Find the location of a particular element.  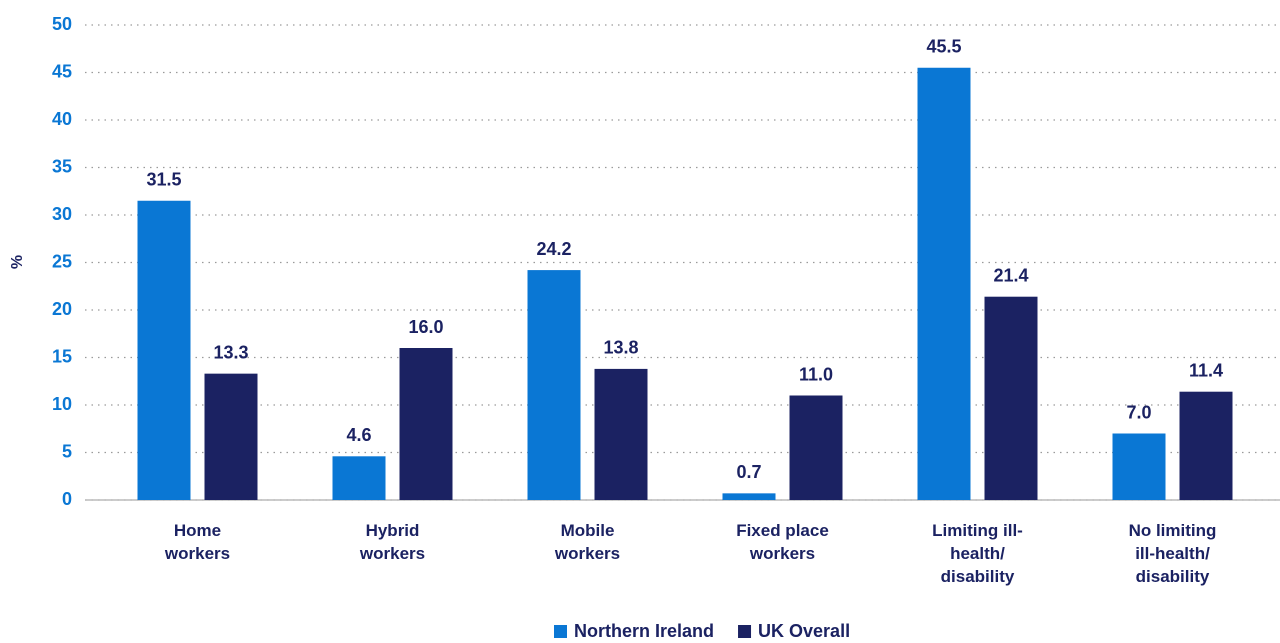

value-label: 24.2 is located at coordinates (553, 249).